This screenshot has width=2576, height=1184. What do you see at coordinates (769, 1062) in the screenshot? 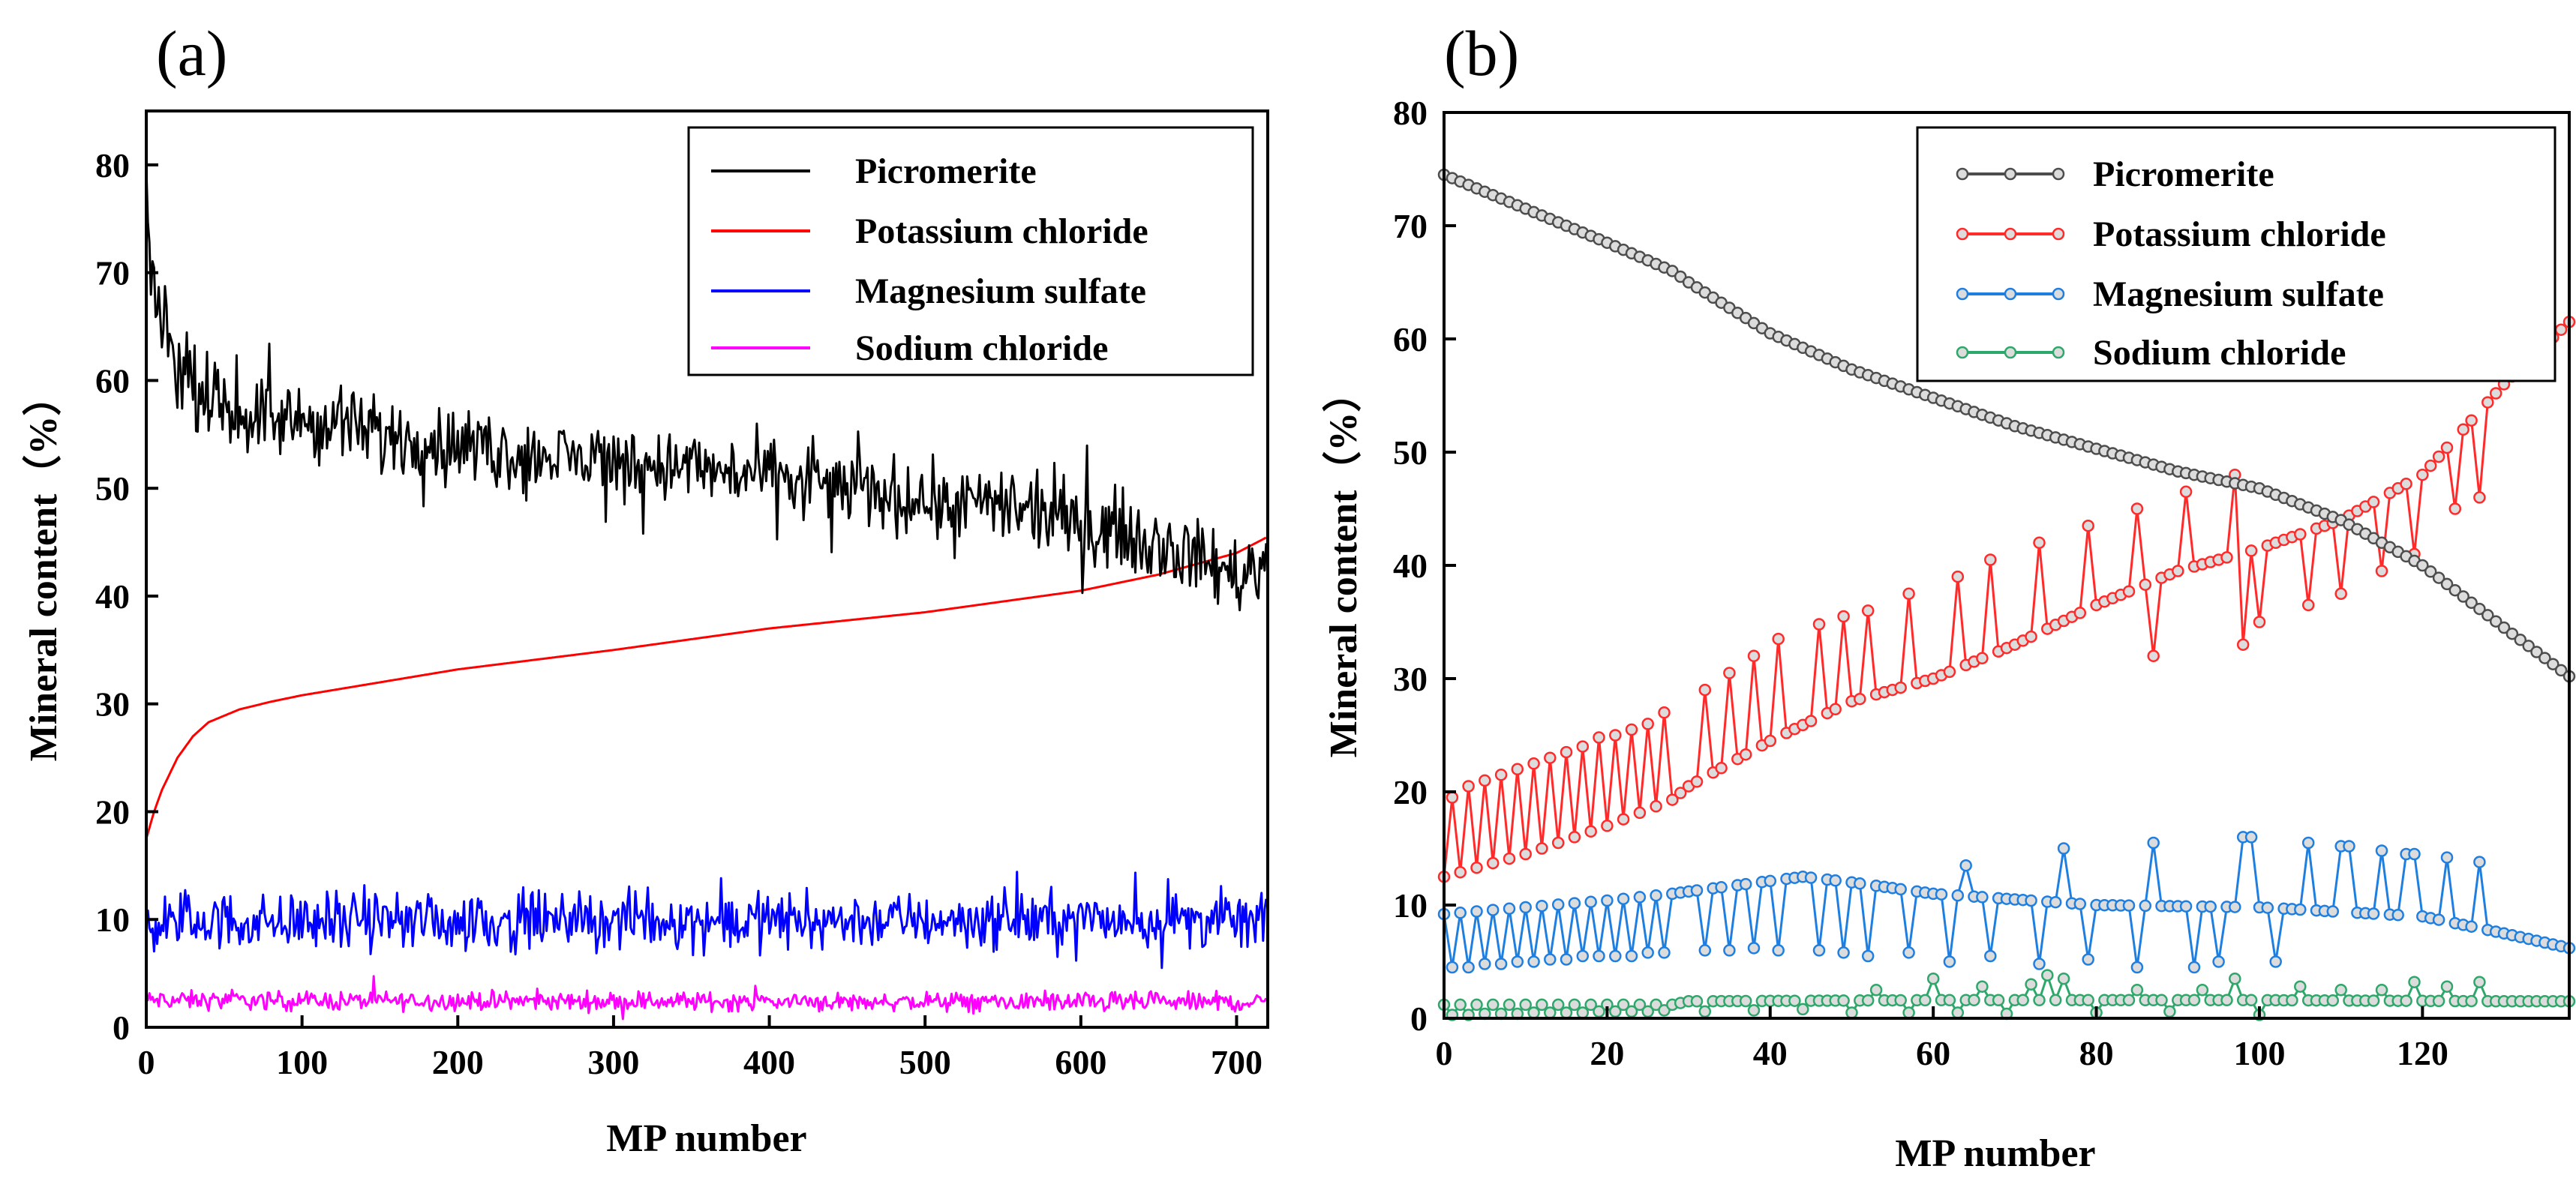
I see `panel-a-x-tick-label: 400` at bounding box center [769, 1062].